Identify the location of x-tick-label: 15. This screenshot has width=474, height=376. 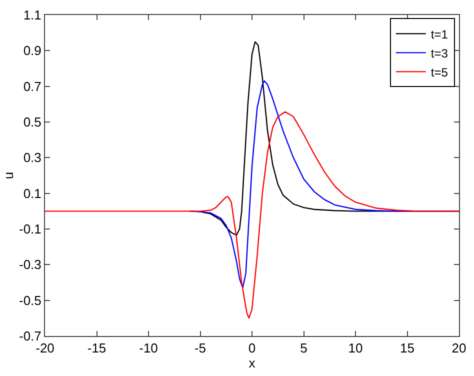
(407, 348).